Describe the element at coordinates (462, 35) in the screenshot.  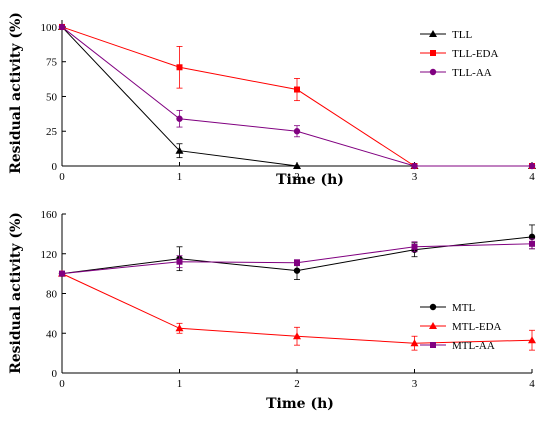
I see `legend-label: TLL` at that location.